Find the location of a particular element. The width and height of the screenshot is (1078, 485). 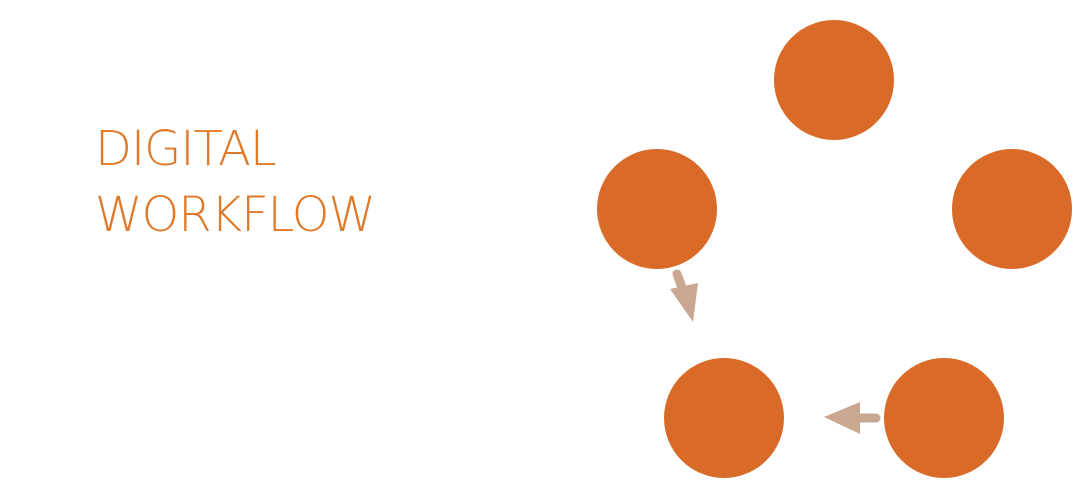

arrow-bottom-right-to-bottom-left is located at coordinates (852, 418).